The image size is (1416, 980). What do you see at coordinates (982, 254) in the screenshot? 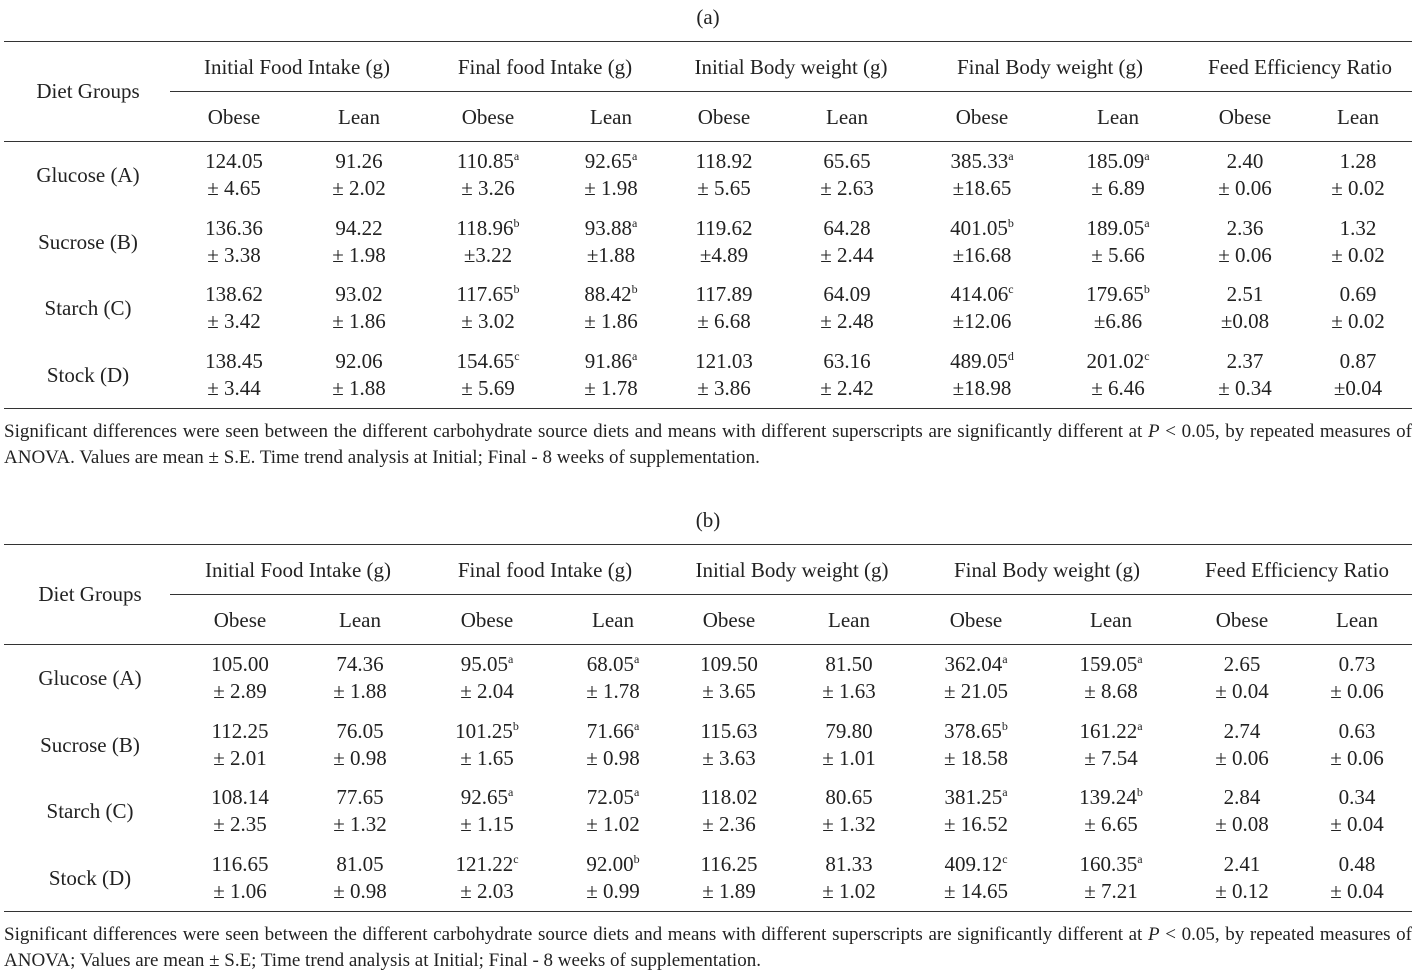
I see `cell-se: ±16.68` at bounding box center [982, 254].